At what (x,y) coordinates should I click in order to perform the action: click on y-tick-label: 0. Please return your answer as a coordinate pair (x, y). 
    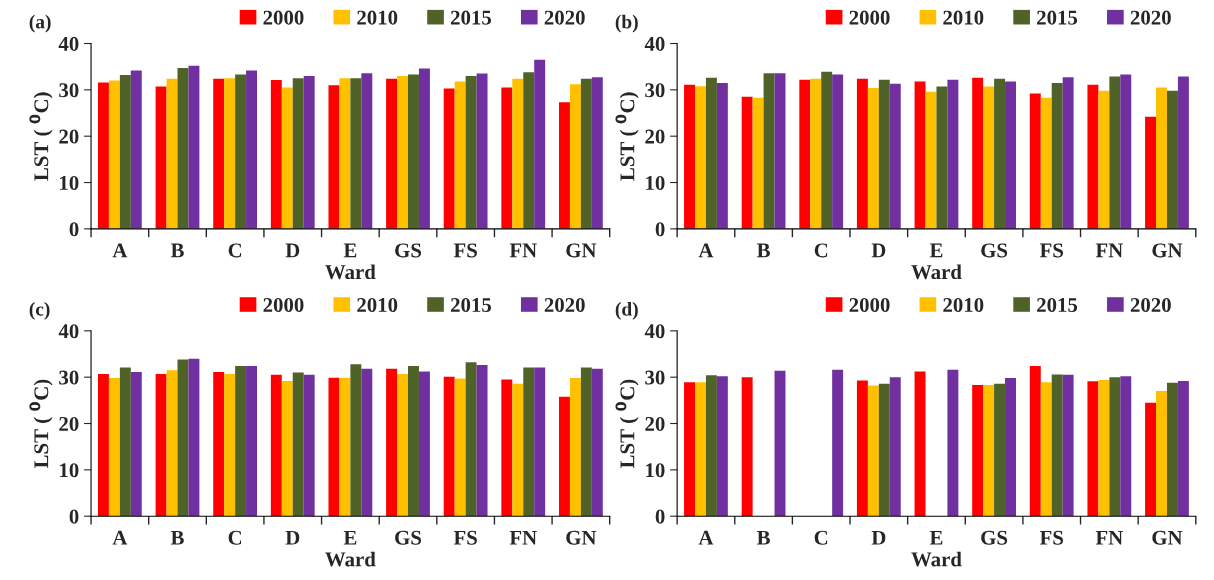
    Looking at the image, I should click on (74, 516).